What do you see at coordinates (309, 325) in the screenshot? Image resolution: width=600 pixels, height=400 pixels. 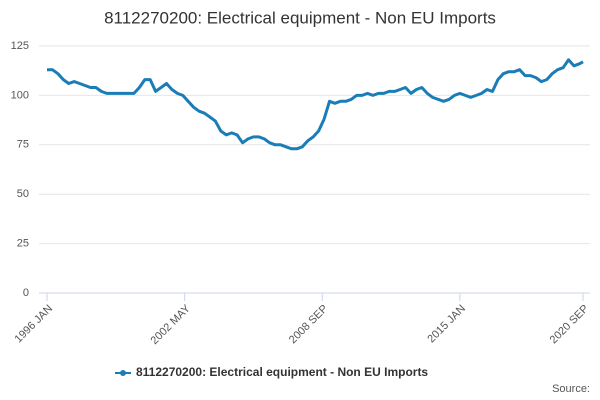 I see `x-tick-label: 2008 SEP` at bounding box center [309, 325].